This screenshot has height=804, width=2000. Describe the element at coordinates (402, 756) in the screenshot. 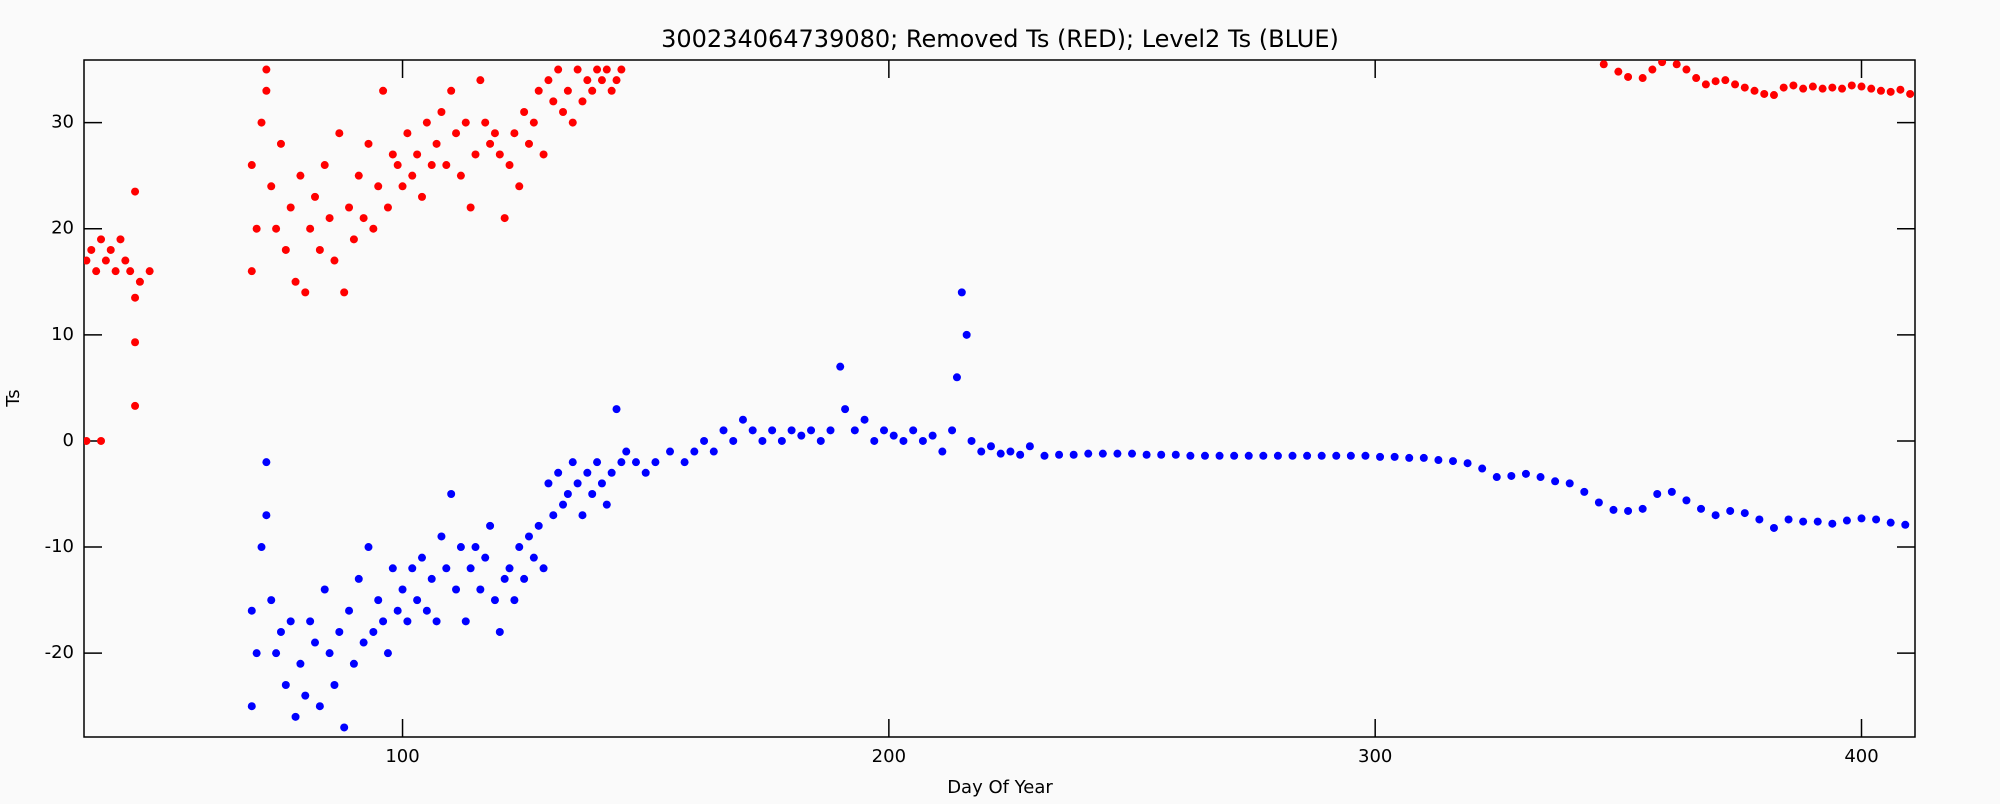

I see `x-tick-label: 100` at that location.